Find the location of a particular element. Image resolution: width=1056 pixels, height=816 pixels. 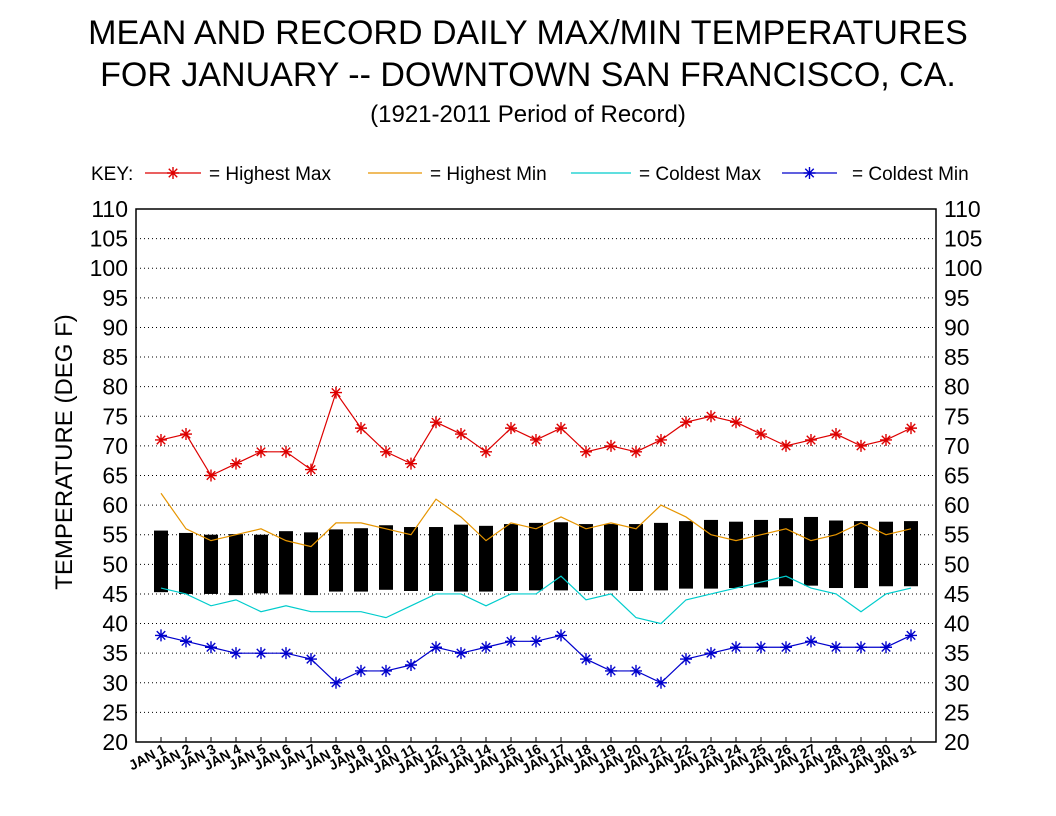

legend-highest-max-label: = Highest Max is located at coordinates (270, 174).